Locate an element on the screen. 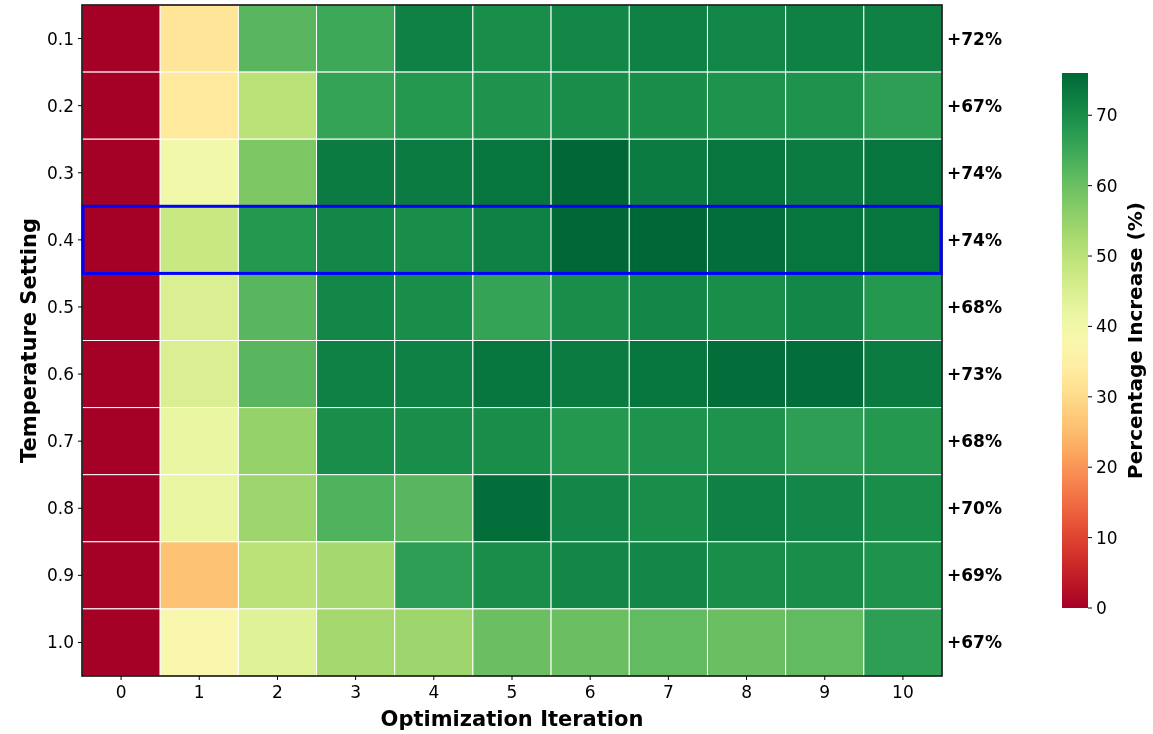 This screenshot has height=734, width=1153. y-axis-title: Temperature Setting is located at coordinates (29, 340).